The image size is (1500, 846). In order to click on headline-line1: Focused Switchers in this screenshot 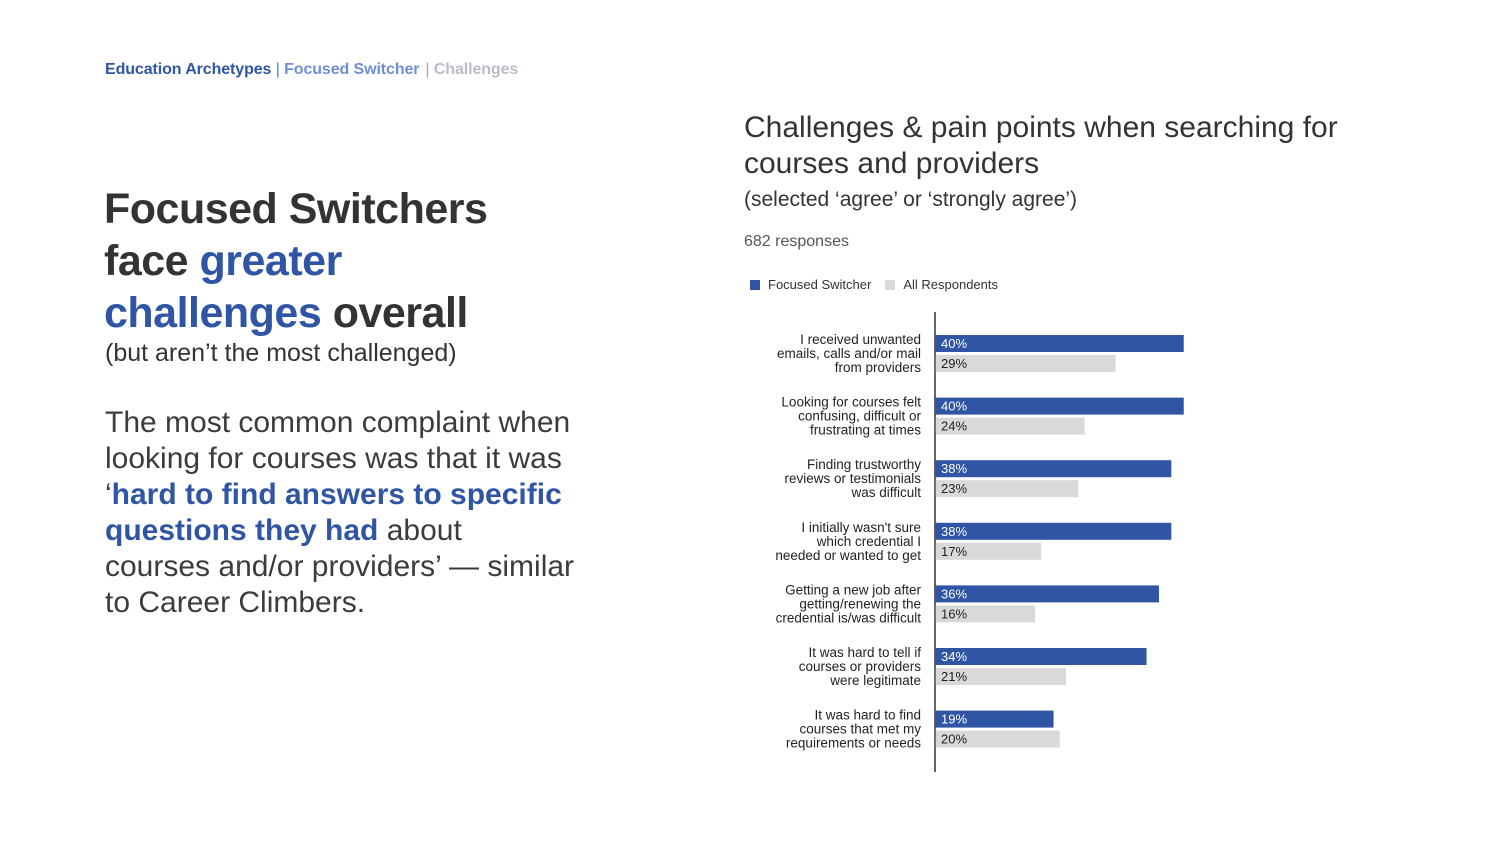, I will do `click(296, 209)`.